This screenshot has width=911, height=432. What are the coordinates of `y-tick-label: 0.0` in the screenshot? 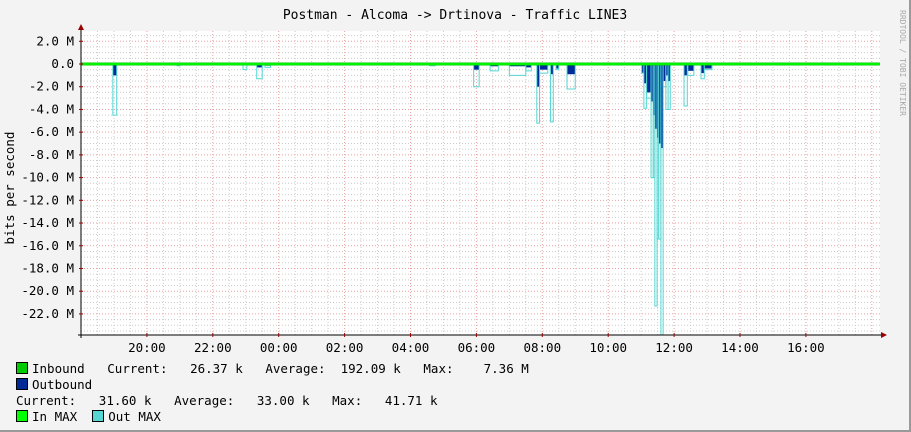 It's located at (62, 63).